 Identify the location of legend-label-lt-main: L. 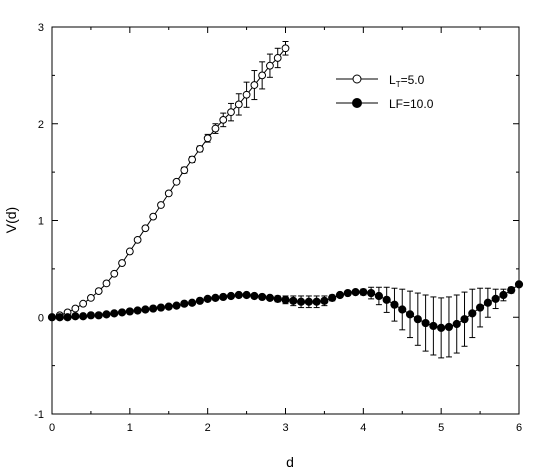
(392, 80).